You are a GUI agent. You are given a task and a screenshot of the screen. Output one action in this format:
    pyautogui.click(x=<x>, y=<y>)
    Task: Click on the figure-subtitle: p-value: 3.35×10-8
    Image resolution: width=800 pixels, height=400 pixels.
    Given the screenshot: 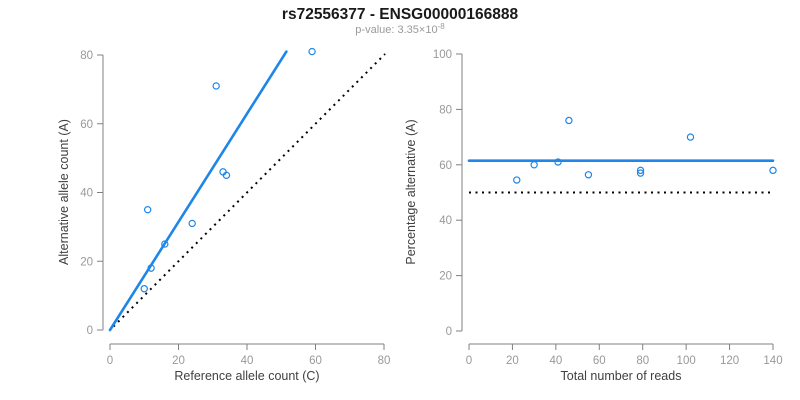 What is the action you would take?
    pyautogui.click(x=400, y=29)
    